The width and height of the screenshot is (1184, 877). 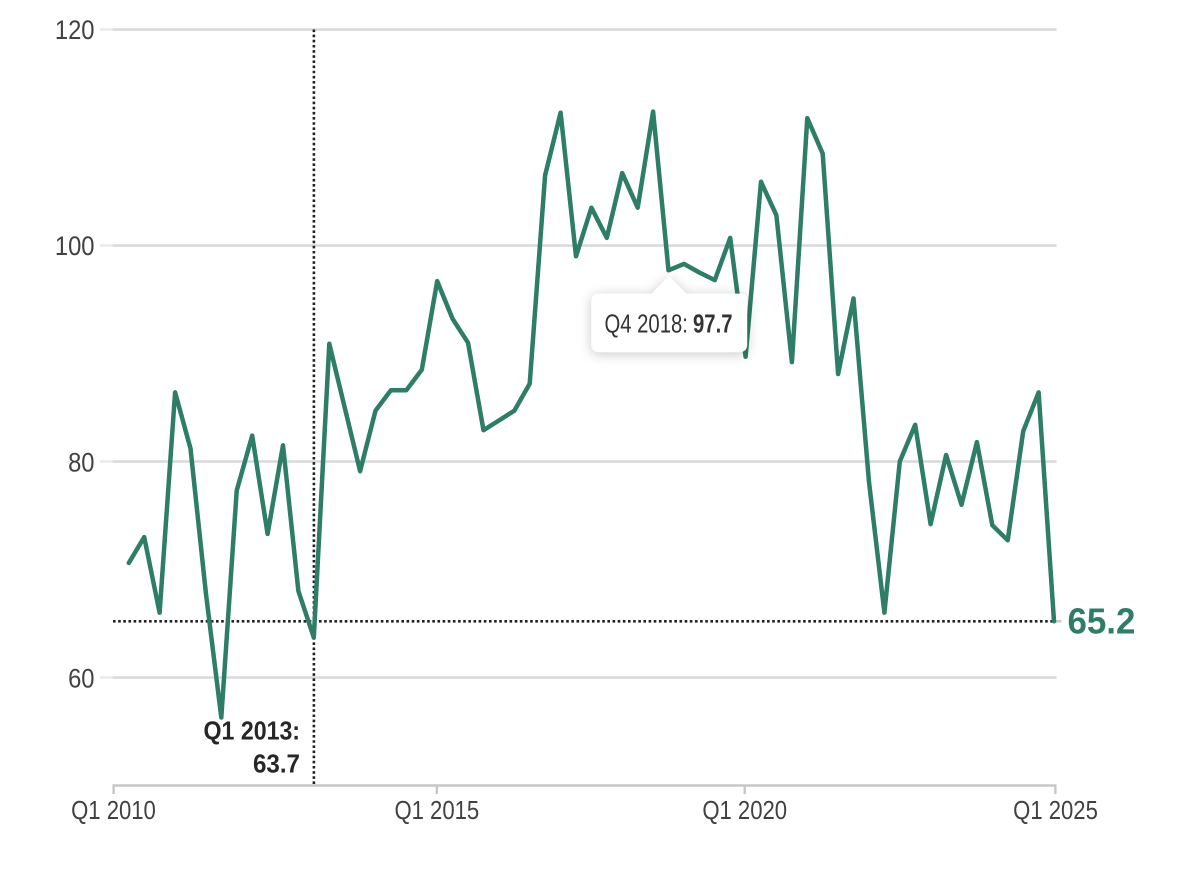 What do you see at coordinates (252, 731) in the screenshot?
I see `svg-text: Q1 2013:` at bounding box center [252, 731].